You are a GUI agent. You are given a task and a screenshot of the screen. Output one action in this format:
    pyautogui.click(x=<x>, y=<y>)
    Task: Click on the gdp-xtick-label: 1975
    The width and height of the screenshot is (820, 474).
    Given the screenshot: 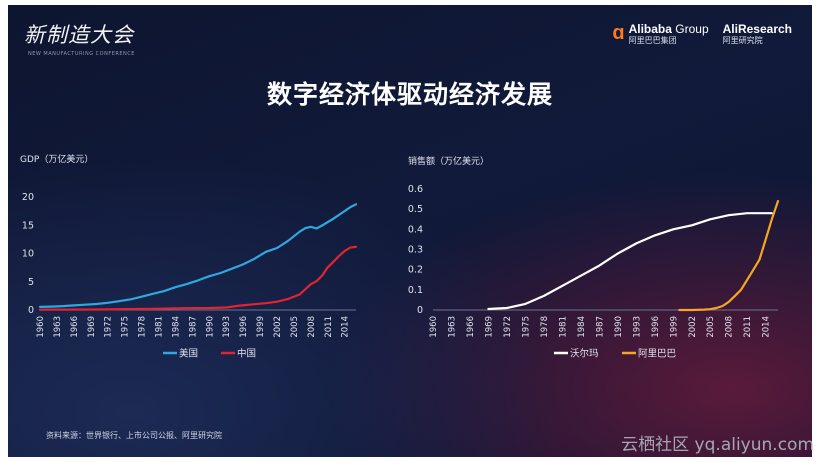 What is the action you would take?
    pyautogui.click(x=126, y=327)
    